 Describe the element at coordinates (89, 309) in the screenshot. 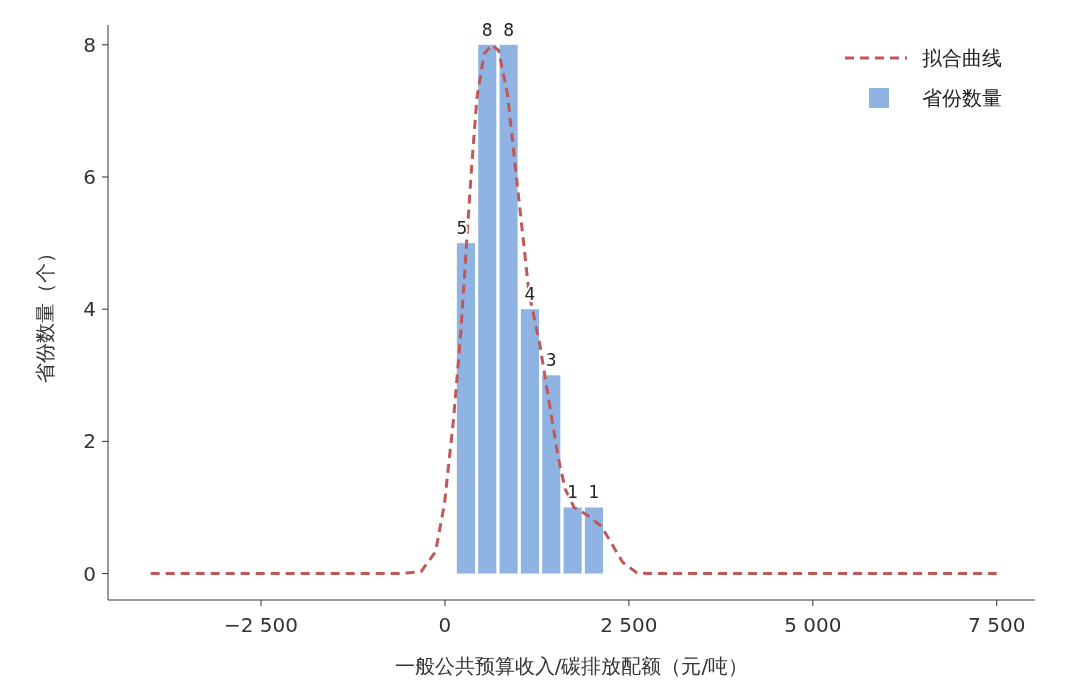

I see `y-tick-label: 4` at that location.